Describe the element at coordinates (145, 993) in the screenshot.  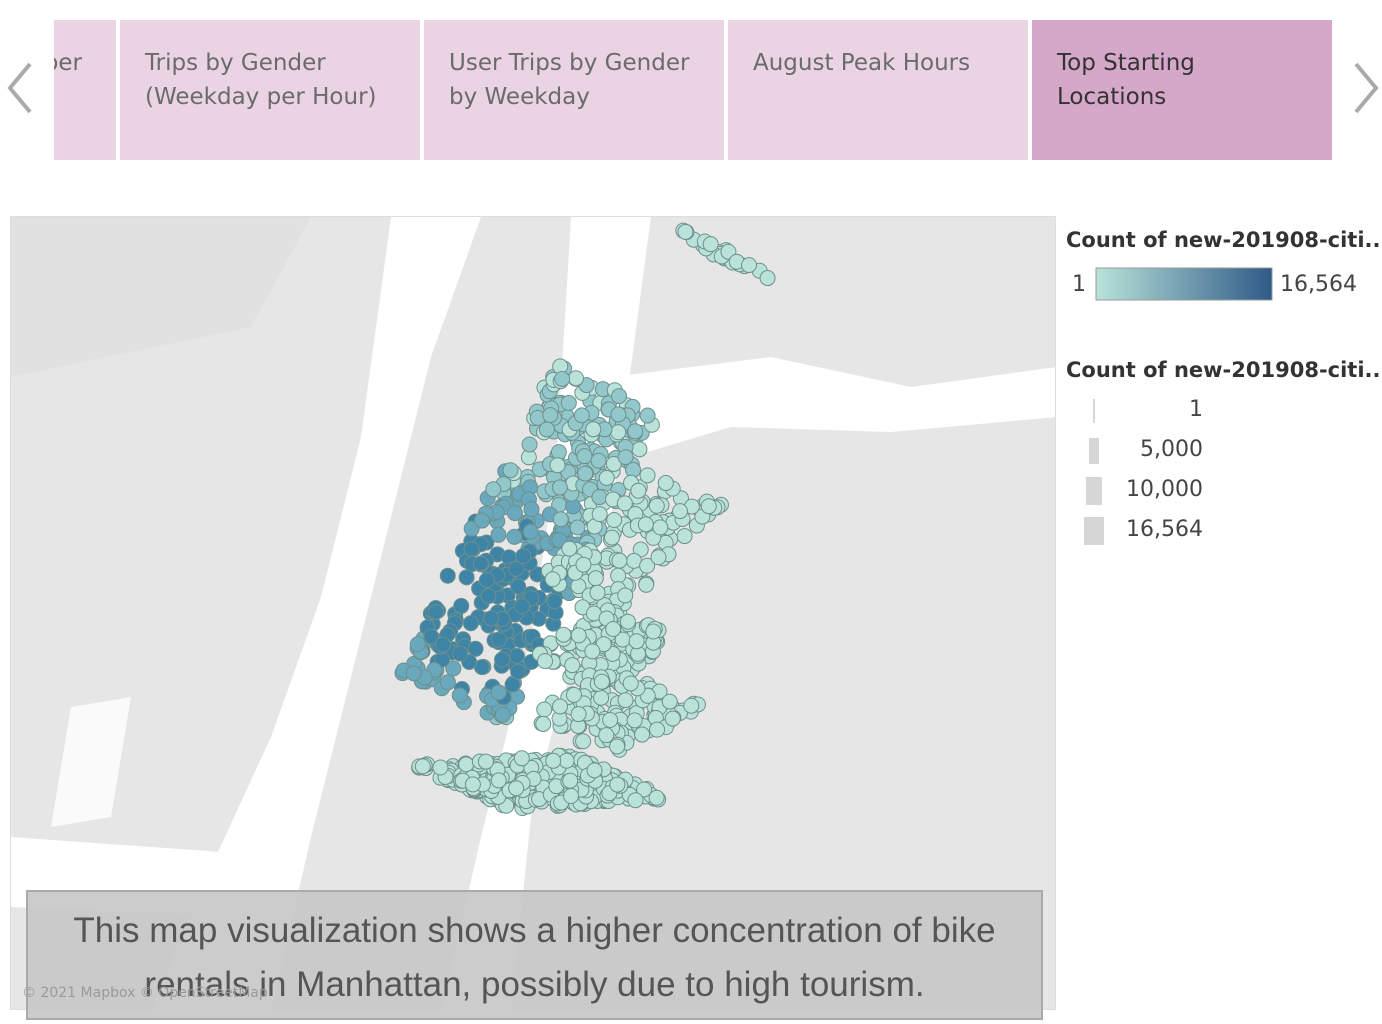
I see `map-attribution: © 2021 Mapbox © OpenStreetMap` at that location.